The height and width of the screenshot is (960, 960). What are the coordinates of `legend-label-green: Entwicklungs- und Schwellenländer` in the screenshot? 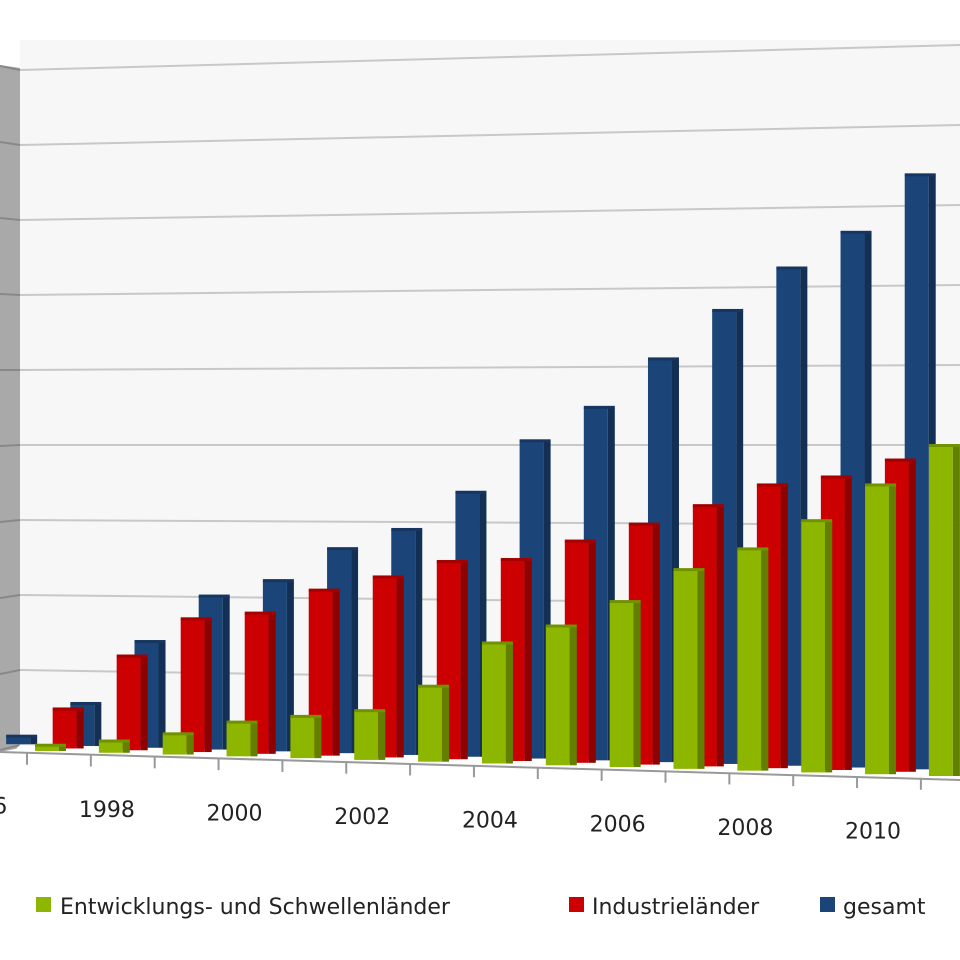 It's located at (255, 907).